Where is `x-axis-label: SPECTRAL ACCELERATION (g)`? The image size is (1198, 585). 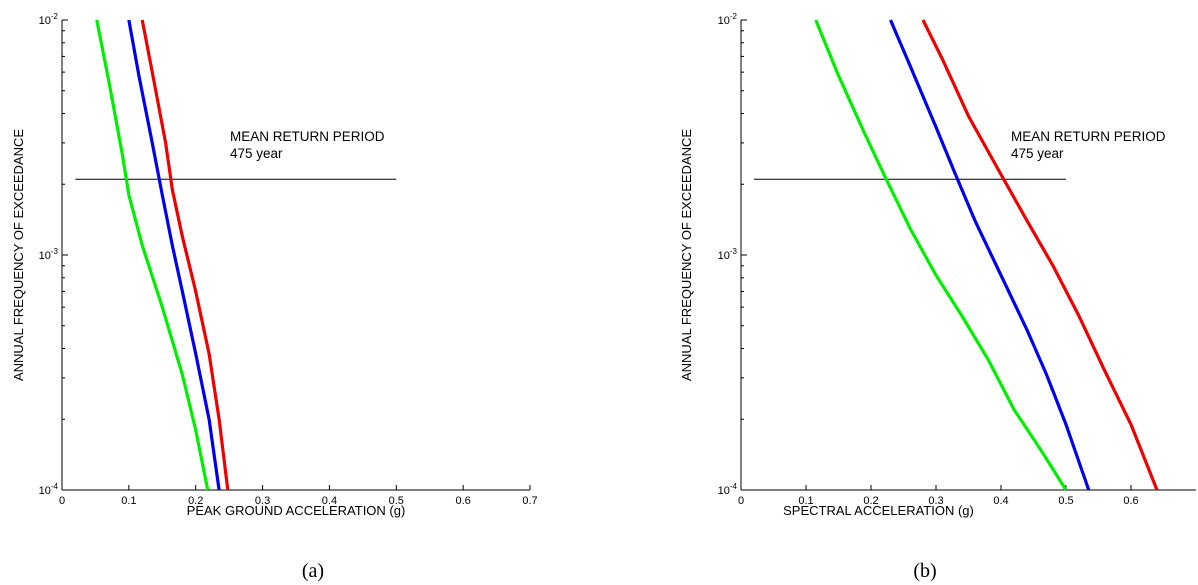
x-axis-label: SPECTRAL ACCELERATION (g) is located at coordinates (878, 510).